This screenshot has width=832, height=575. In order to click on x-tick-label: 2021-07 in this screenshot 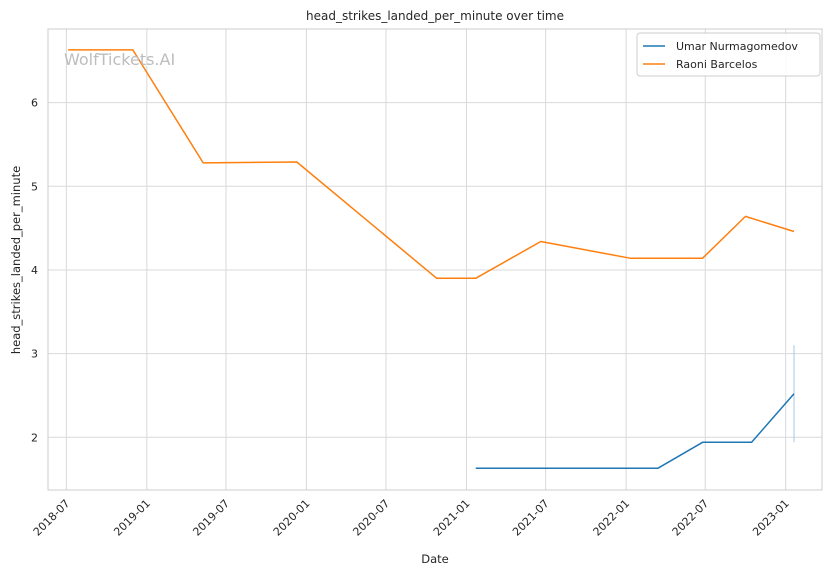, I will do `click(531, 518)`.